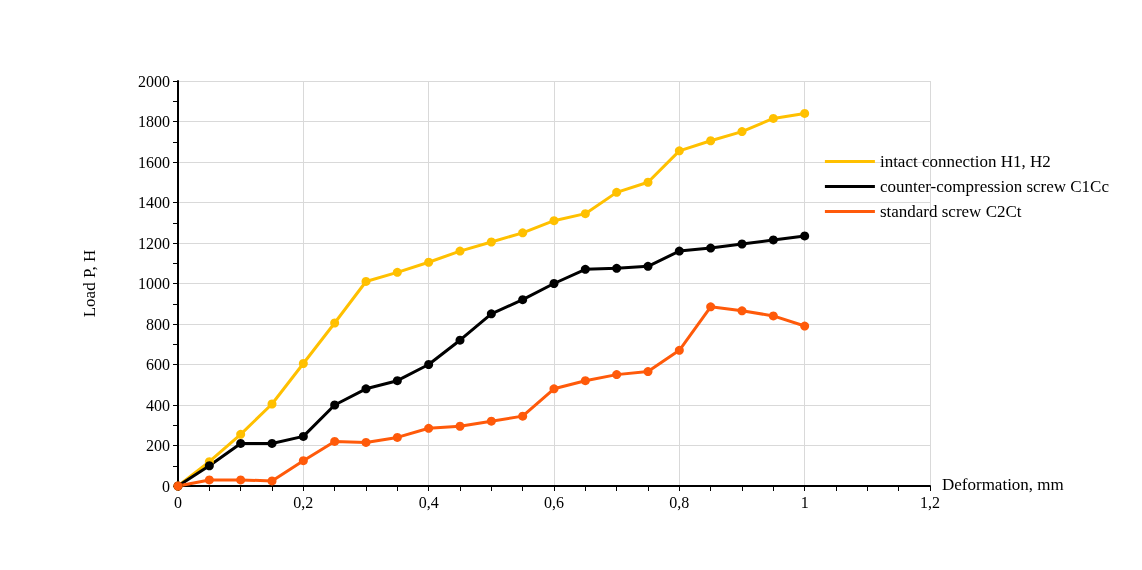 The width and height of the screenshot is (1142, 570). Describe the element at coordinates (950, 211) in the screenshot. I see `legend-label: standard screw C2Ct` at that location.